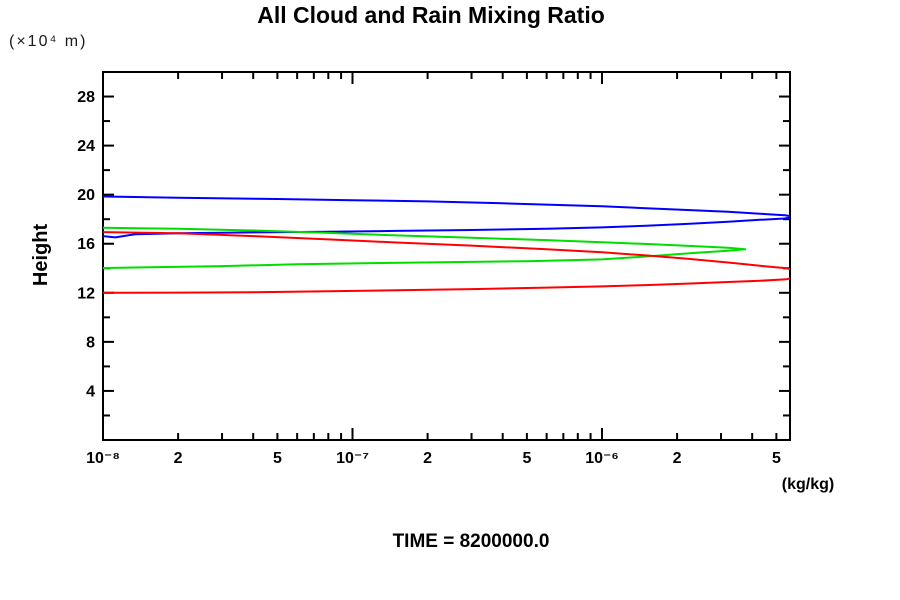  I want to click on y-tick-label: 4, so click(90, 391).